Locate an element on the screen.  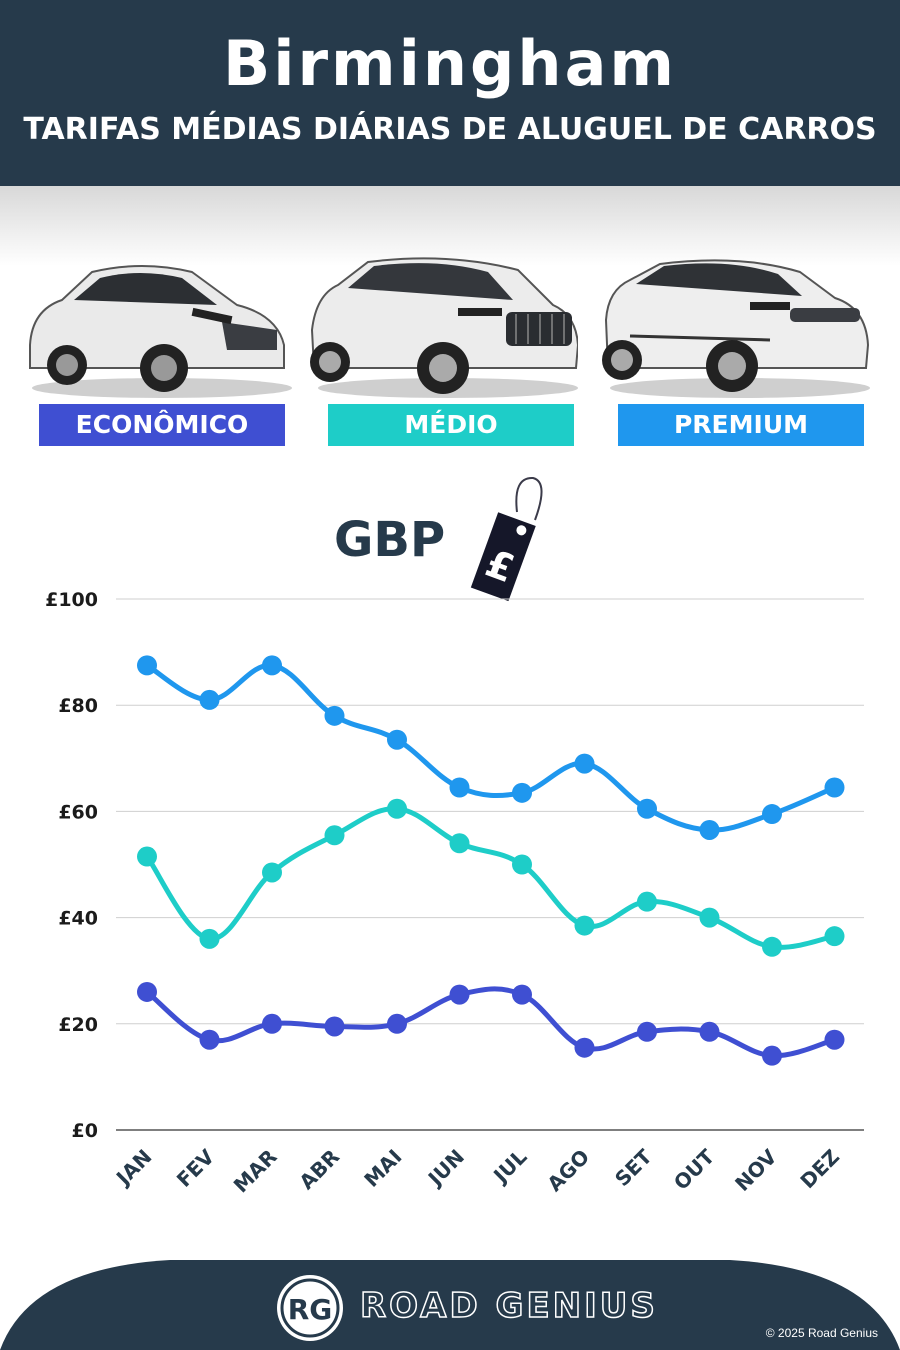
y-tick-label: £80 is located at coordinates (78, 706).